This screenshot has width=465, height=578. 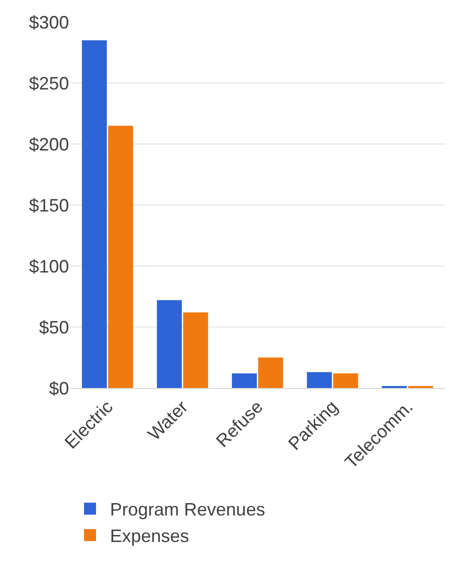 What do you see at coordinates (188, 510) in the screenshot?
I see `legend-label: Program Revenues` at bounding box center [188, 510].